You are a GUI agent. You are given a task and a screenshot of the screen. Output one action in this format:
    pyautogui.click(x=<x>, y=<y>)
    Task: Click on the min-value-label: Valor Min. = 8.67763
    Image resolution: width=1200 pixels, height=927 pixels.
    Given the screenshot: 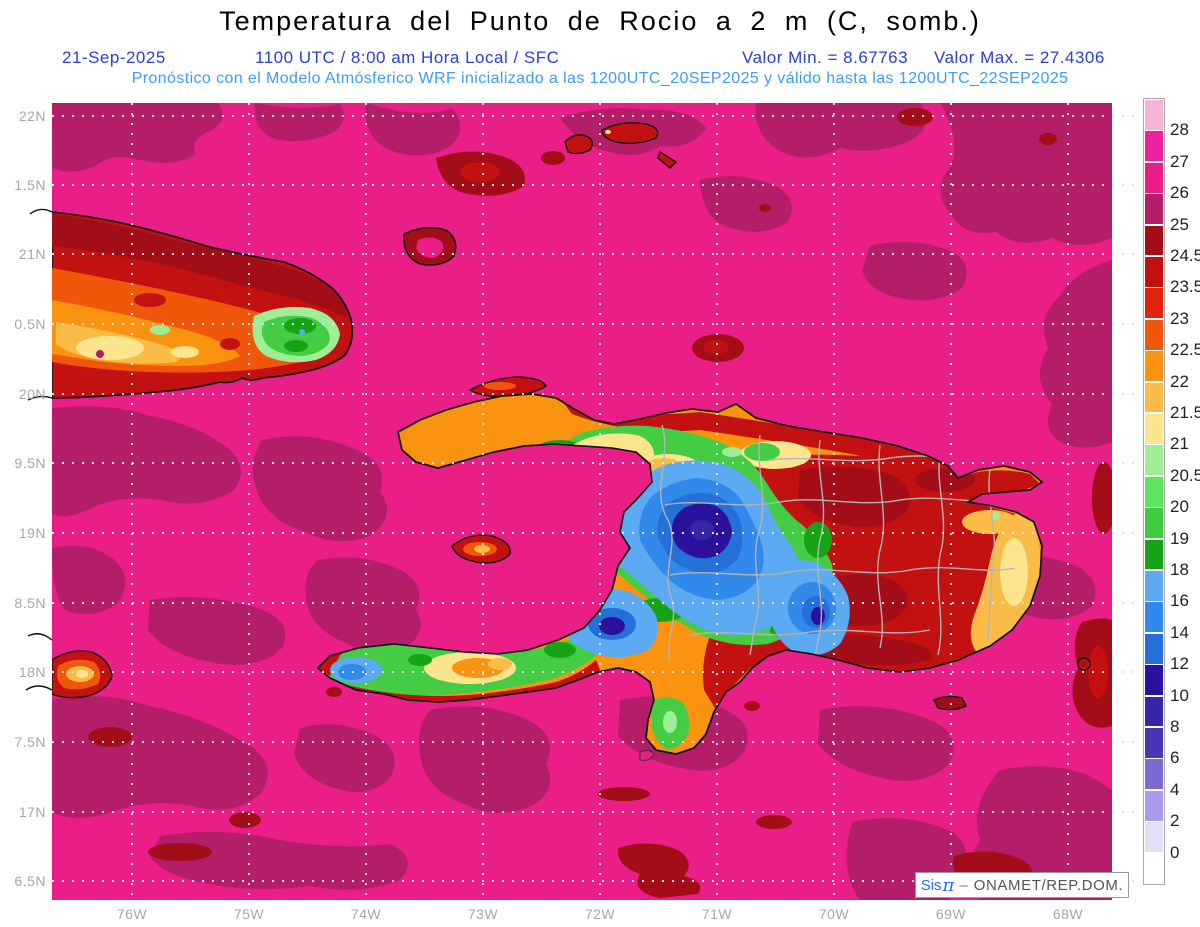 What is the action you would take?
    pyautogui.click(x=825, y=57)
    